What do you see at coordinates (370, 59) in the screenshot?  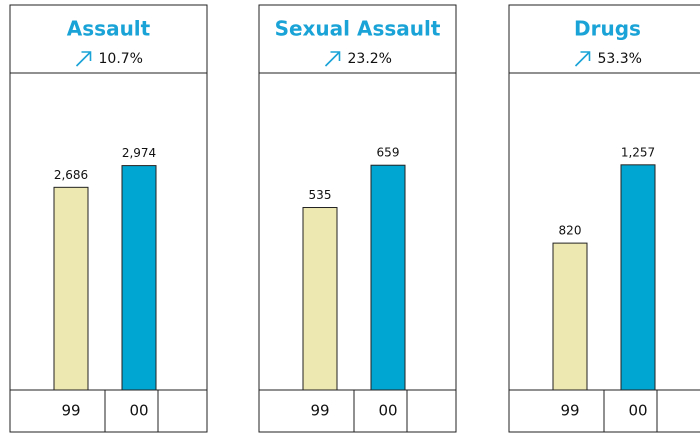 I see `change-label: 23.2%` at bounding box center [370, 59].